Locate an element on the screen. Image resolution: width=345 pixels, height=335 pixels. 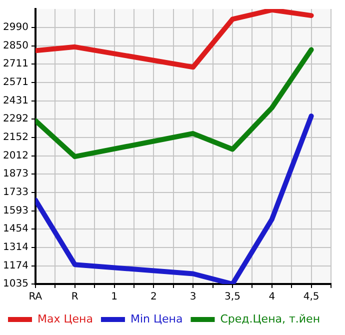
y-tick-label: 2990 is located at coordinates (15, 28).